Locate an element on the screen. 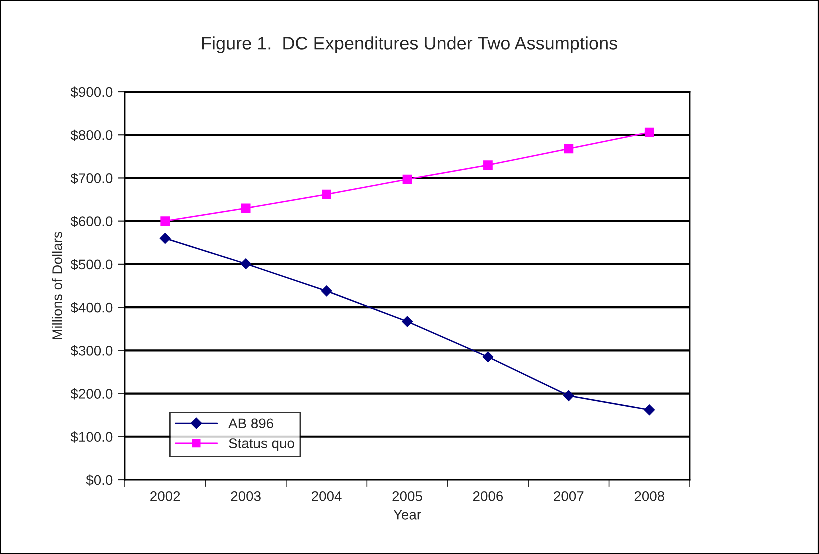 This screenshot has width=819, height=554. x-tick-label: 2006 is located at coordinates (488, 496).